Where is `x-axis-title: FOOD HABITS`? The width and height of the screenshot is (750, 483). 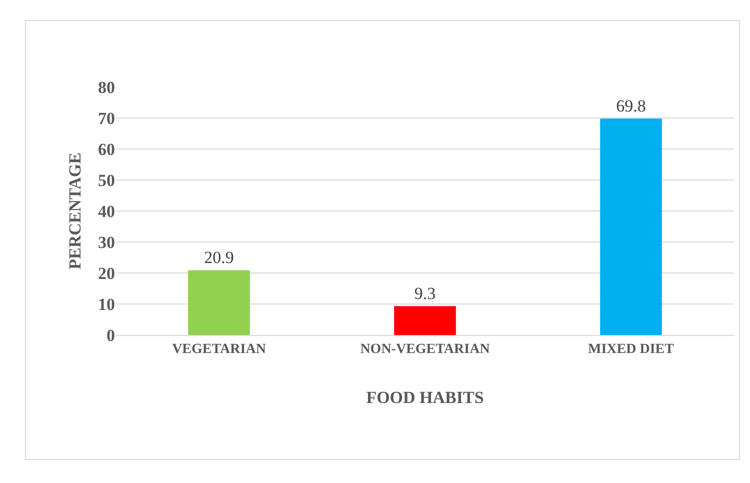 x-axis-title: FOOD HABITS is located at coordinates (425, 398).